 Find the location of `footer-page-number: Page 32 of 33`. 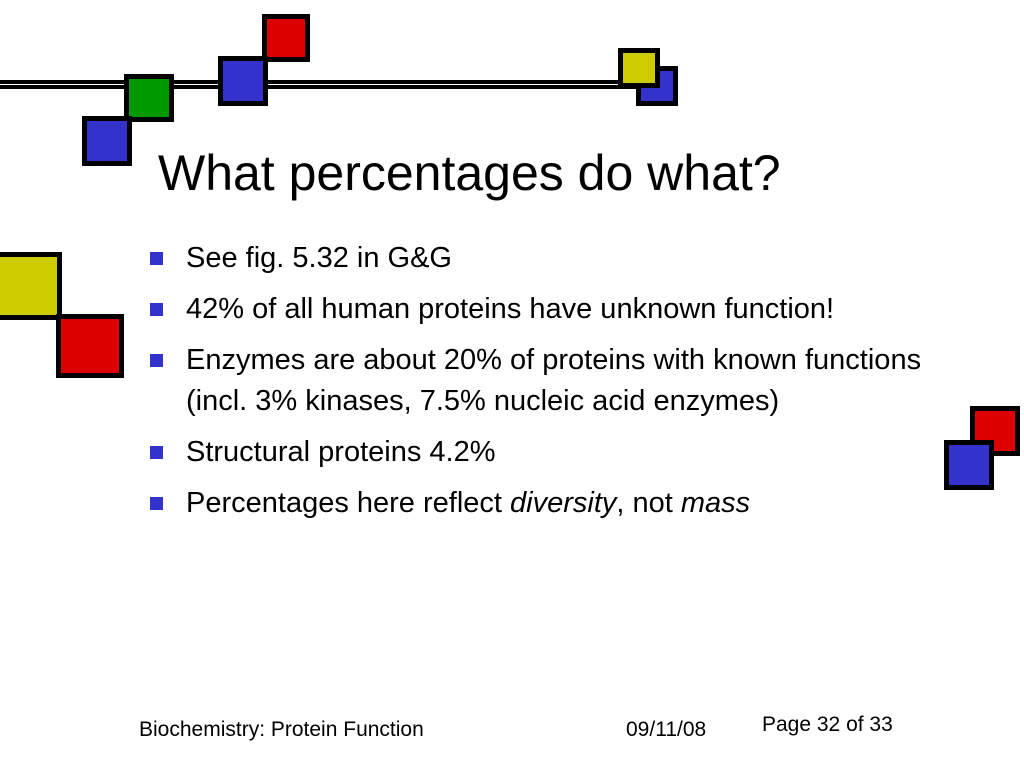

footer-page-number: Page 32 of 33 is located at coordinates (827, 724).